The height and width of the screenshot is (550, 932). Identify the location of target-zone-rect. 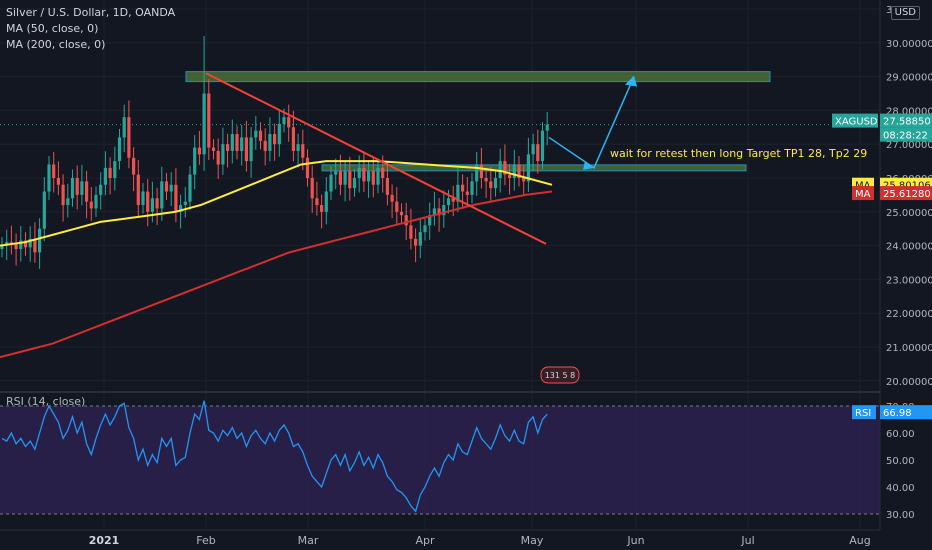
(478, 77).